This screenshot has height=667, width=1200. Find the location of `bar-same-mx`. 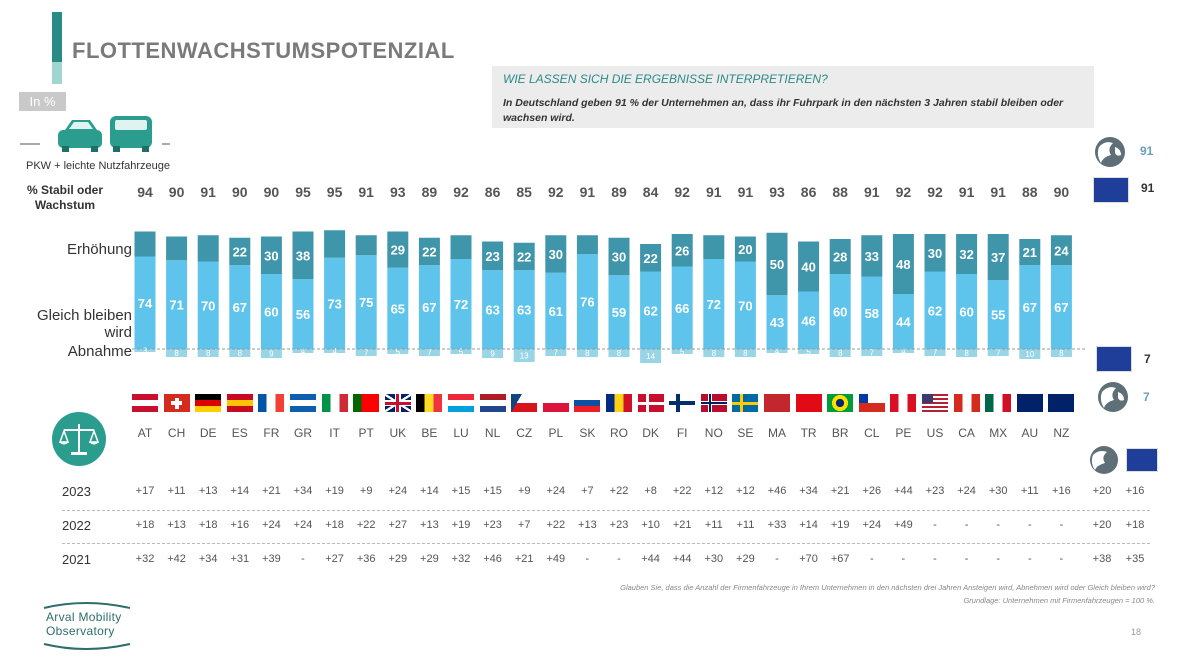

bar-same-mx is located at coordinates (998, 314).